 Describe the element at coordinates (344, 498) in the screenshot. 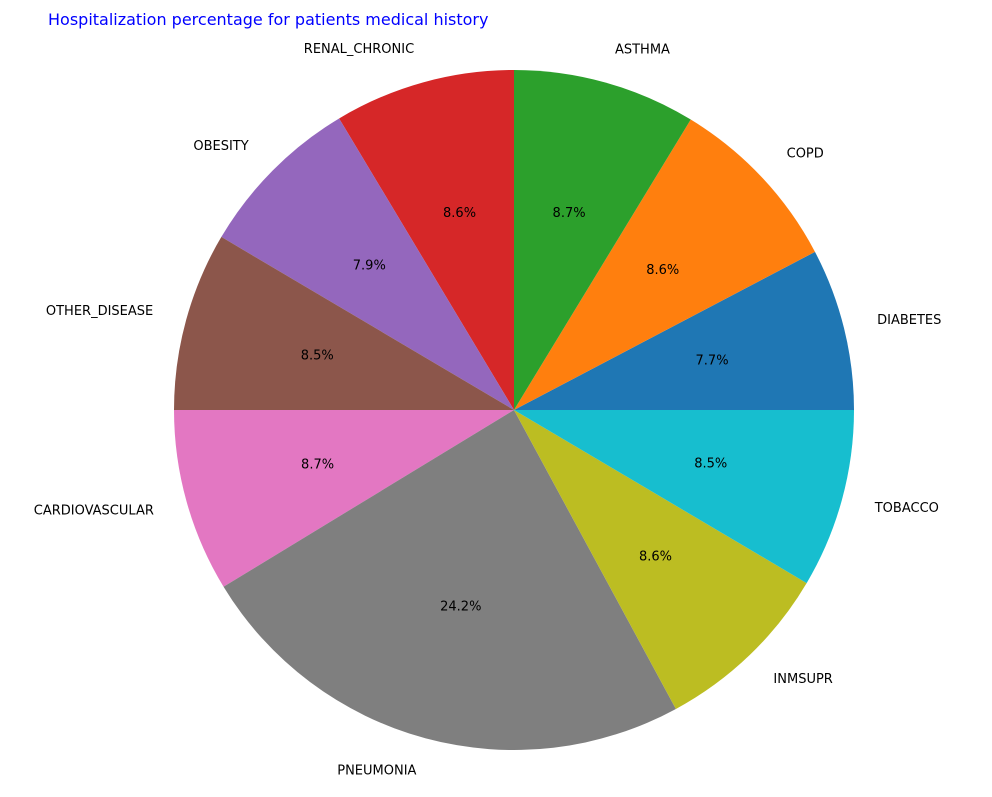

I see `pie-slice-cardiovascular` at that location.